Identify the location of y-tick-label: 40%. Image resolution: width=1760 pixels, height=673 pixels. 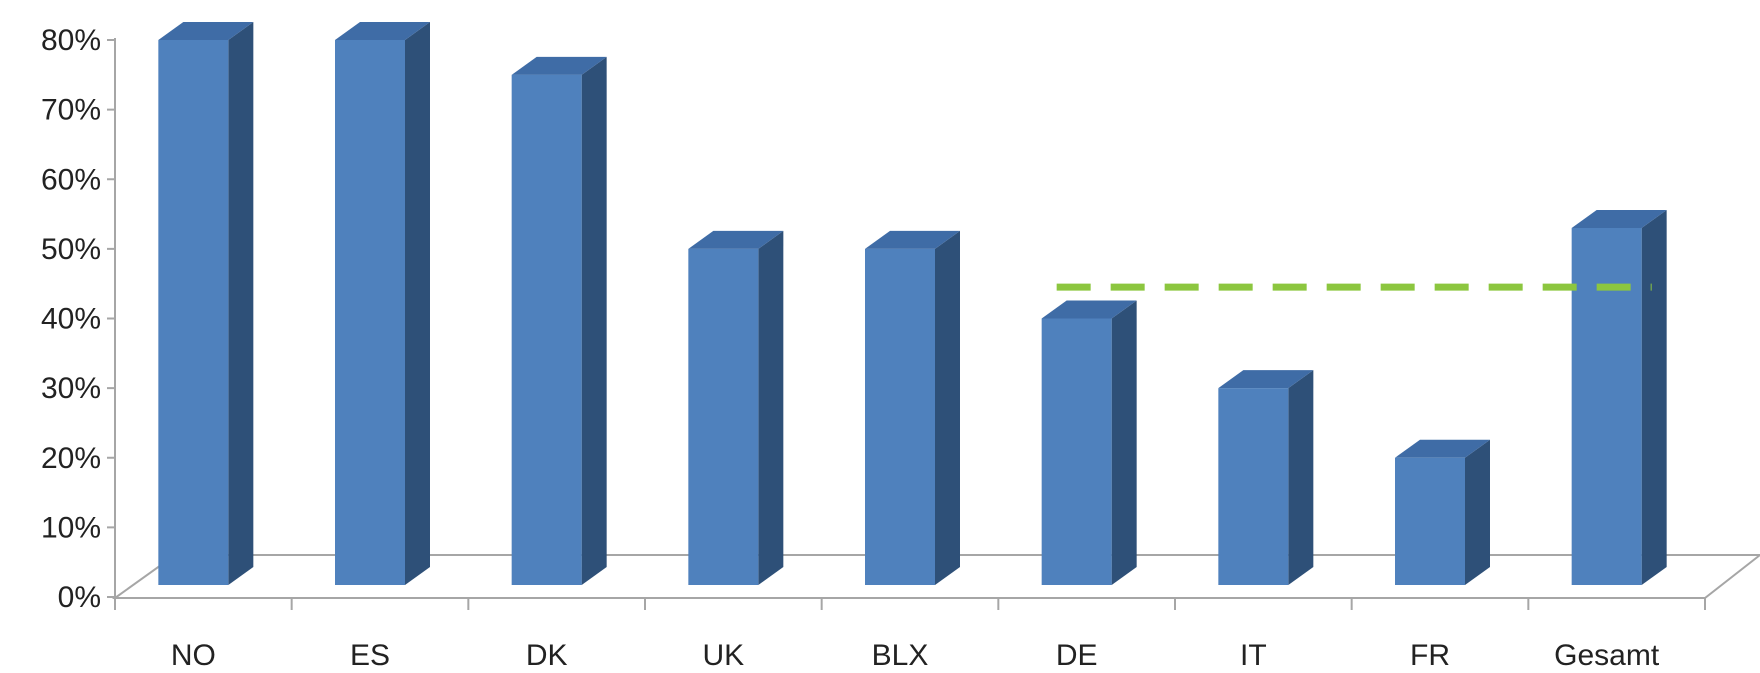
(71, 319).